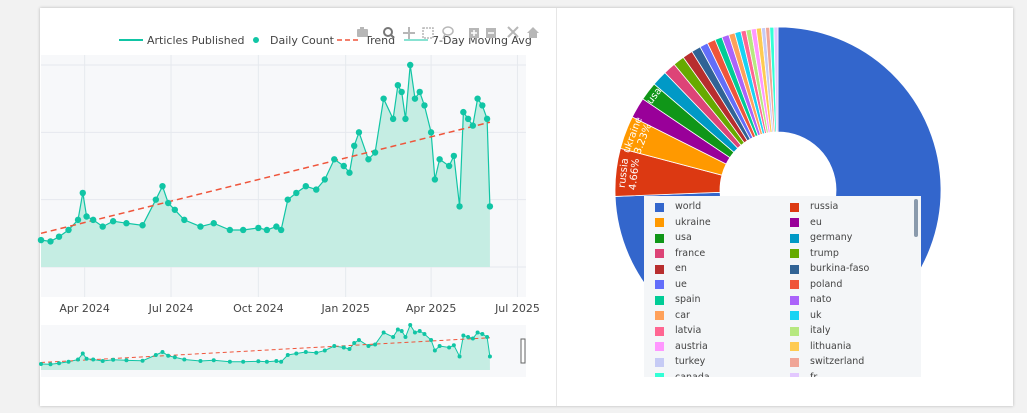 The image size is (1027, 413). I want to click on modebar, so click(448, 33).